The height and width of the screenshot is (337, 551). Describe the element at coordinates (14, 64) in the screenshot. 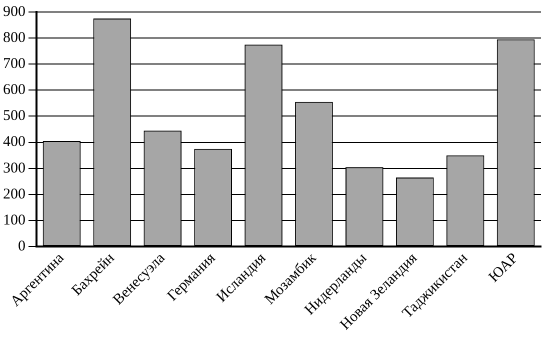

I see `y-tick-label: 700` at that location.